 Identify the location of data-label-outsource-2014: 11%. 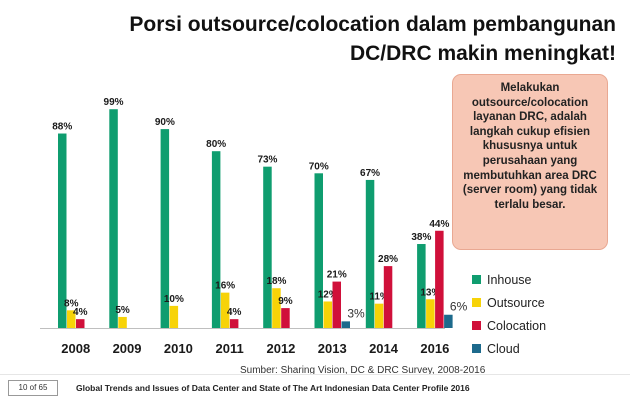
(379, 297).